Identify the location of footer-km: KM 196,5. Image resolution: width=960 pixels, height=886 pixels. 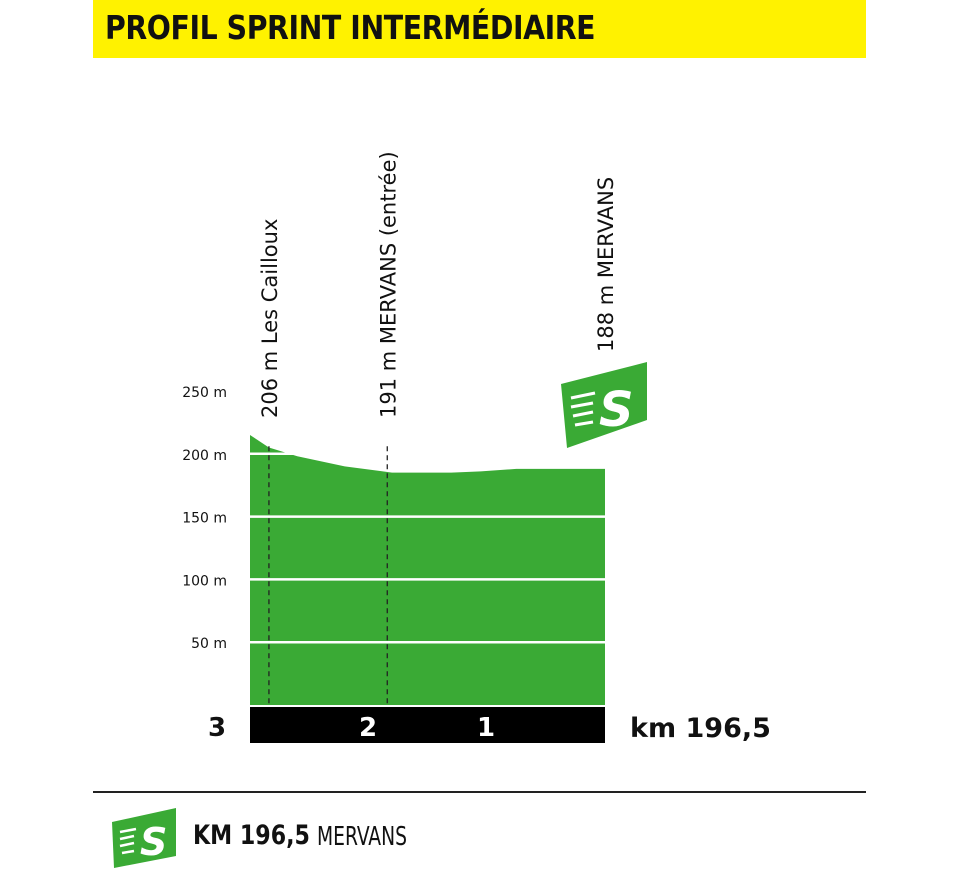
(251, 835).